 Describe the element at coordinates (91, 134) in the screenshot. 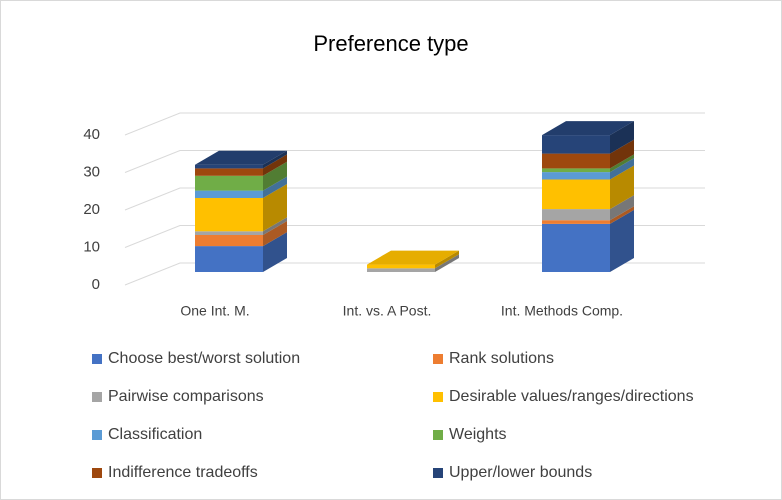

I see `y-tick-label: 40` at that location.